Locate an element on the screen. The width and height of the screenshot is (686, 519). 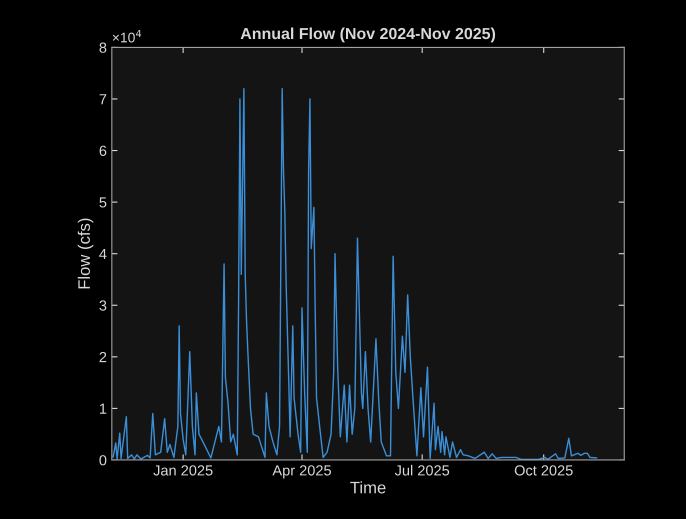
x-tick-label: Jul 2025 is located at coordinates (422, 470).